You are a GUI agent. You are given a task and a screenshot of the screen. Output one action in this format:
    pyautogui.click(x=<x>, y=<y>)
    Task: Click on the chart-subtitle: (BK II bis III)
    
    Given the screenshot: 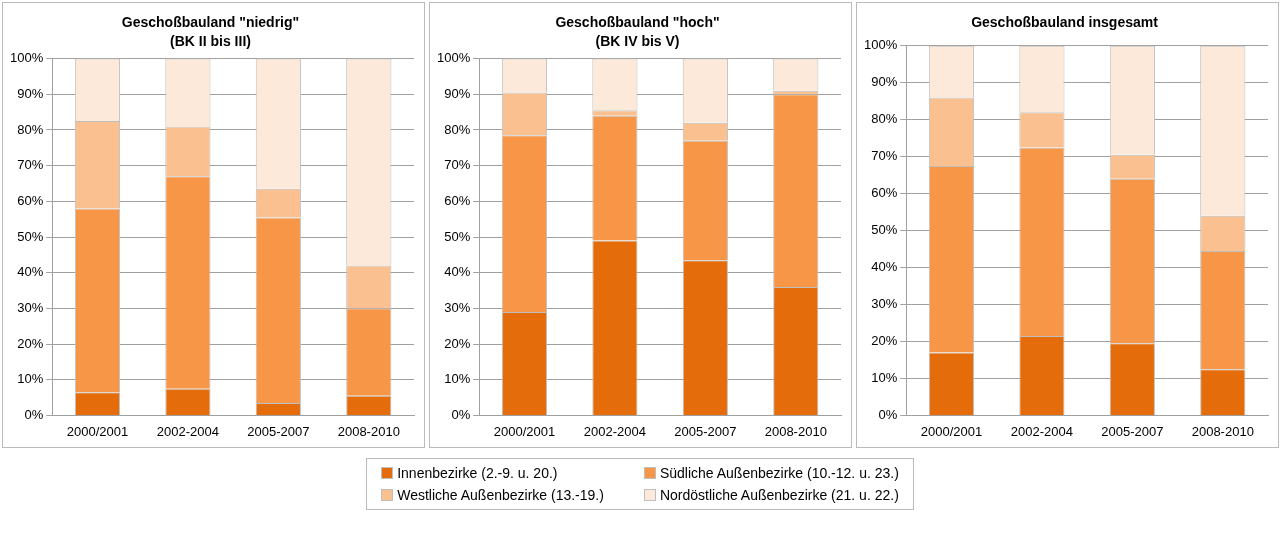 What is the action you would take?
    pyautogui.click(x=210, y=41)
    